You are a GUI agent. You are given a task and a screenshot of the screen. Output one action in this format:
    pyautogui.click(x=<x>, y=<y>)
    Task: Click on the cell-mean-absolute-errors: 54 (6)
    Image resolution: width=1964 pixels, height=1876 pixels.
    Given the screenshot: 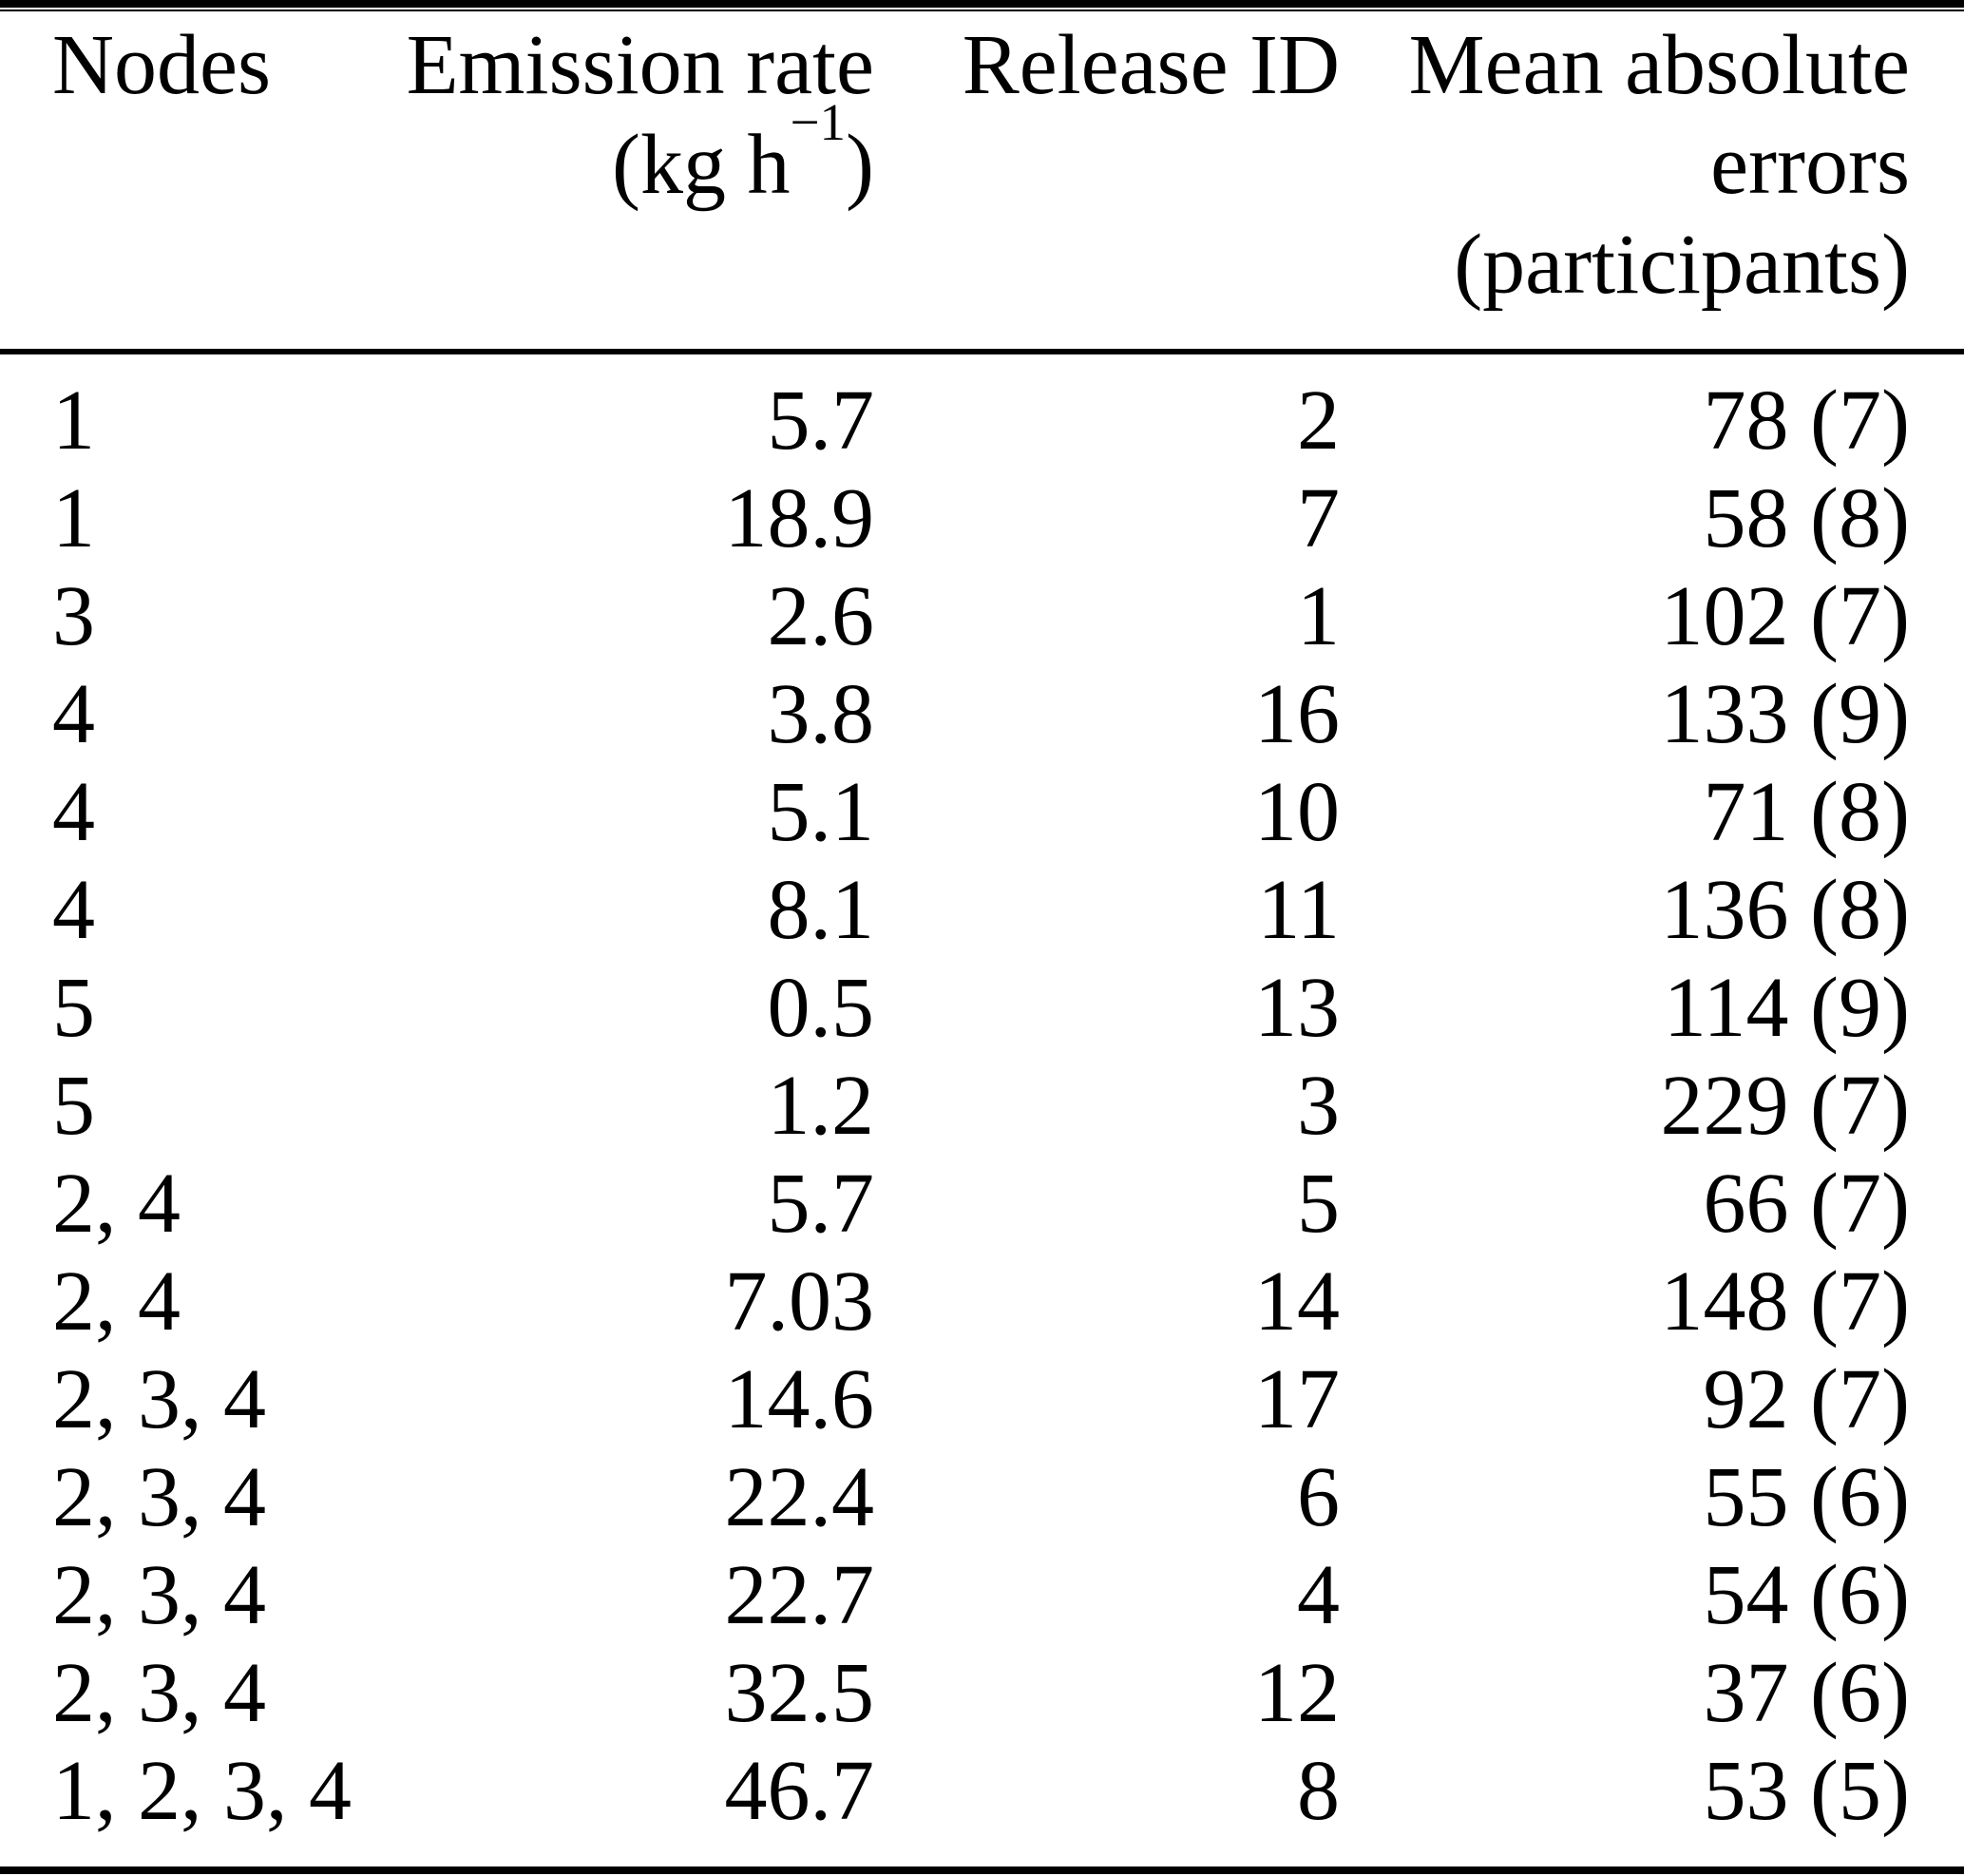 What is the action you would take?
    pyautogui.click(x=1807, y=1595)
    